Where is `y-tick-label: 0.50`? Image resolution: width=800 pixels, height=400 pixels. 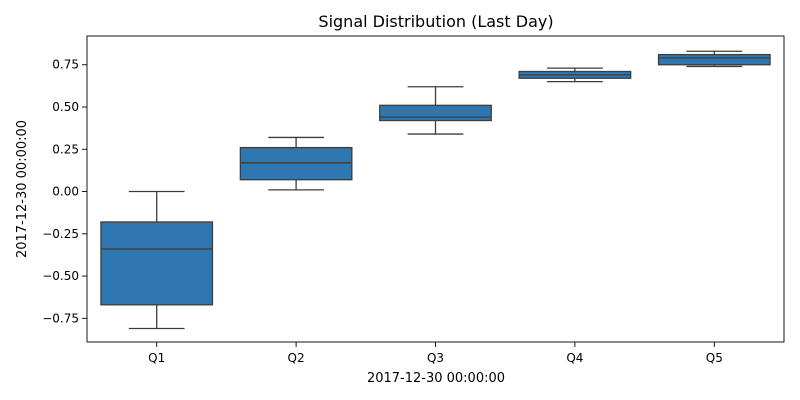
y-tick-label: 0.50 is located at coordinates (65, 107).